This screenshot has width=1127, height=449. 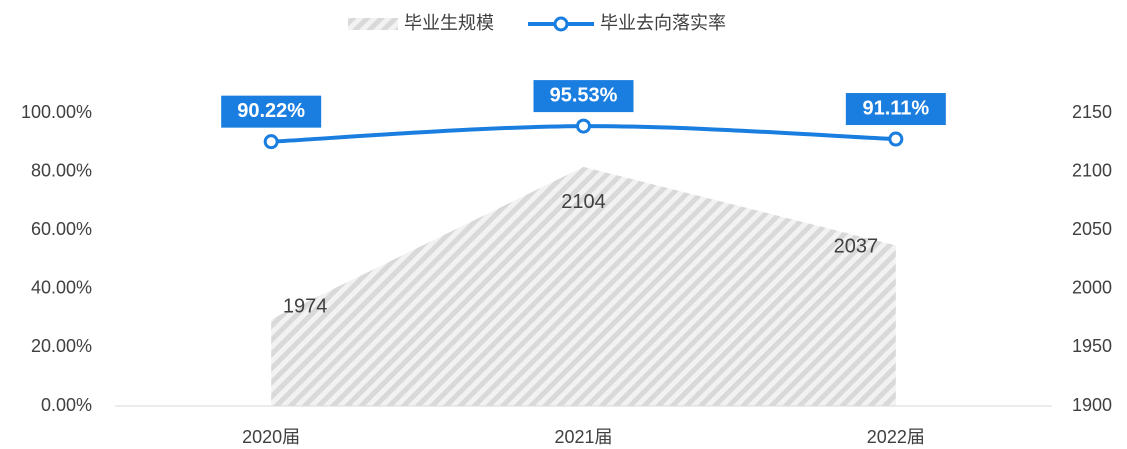 I want to click on x-tick-label: 2021届, so click(x=583, y=437).